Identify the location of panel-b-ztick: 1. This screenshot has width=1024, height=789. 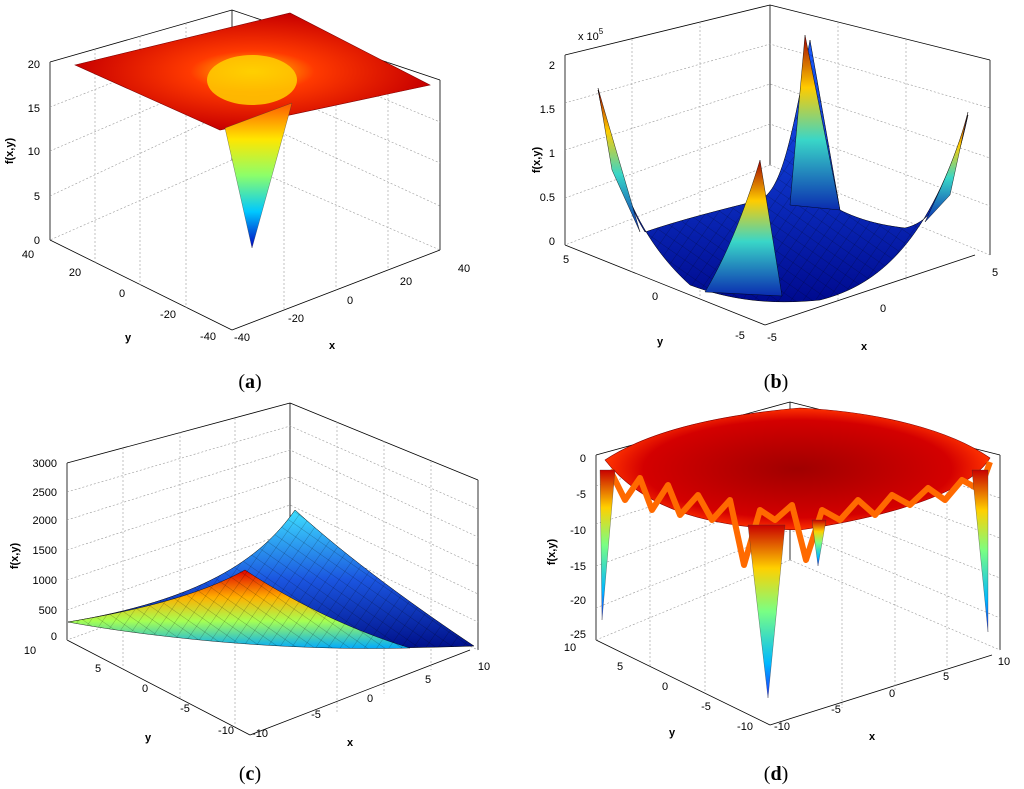
(552, 154).